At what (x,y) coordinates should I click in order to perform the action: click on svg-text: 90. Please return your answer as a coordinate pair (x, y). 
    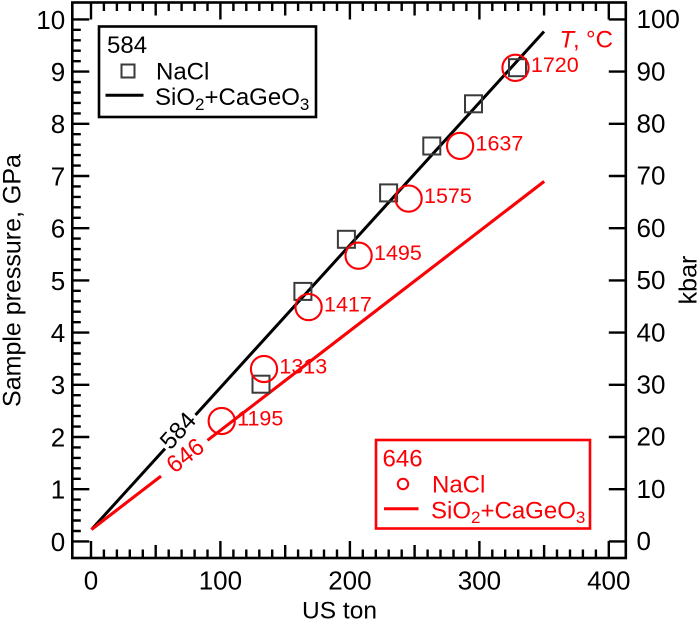
    Looking at the image, I should click on (651, 71).